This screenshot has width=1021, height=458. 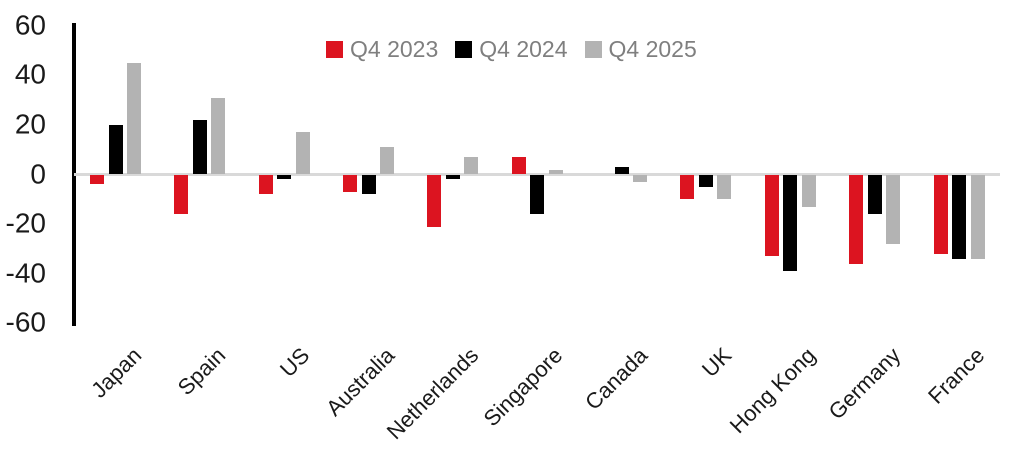 I want to click on bar-q4-2023-france, so click(x=940, y=214).